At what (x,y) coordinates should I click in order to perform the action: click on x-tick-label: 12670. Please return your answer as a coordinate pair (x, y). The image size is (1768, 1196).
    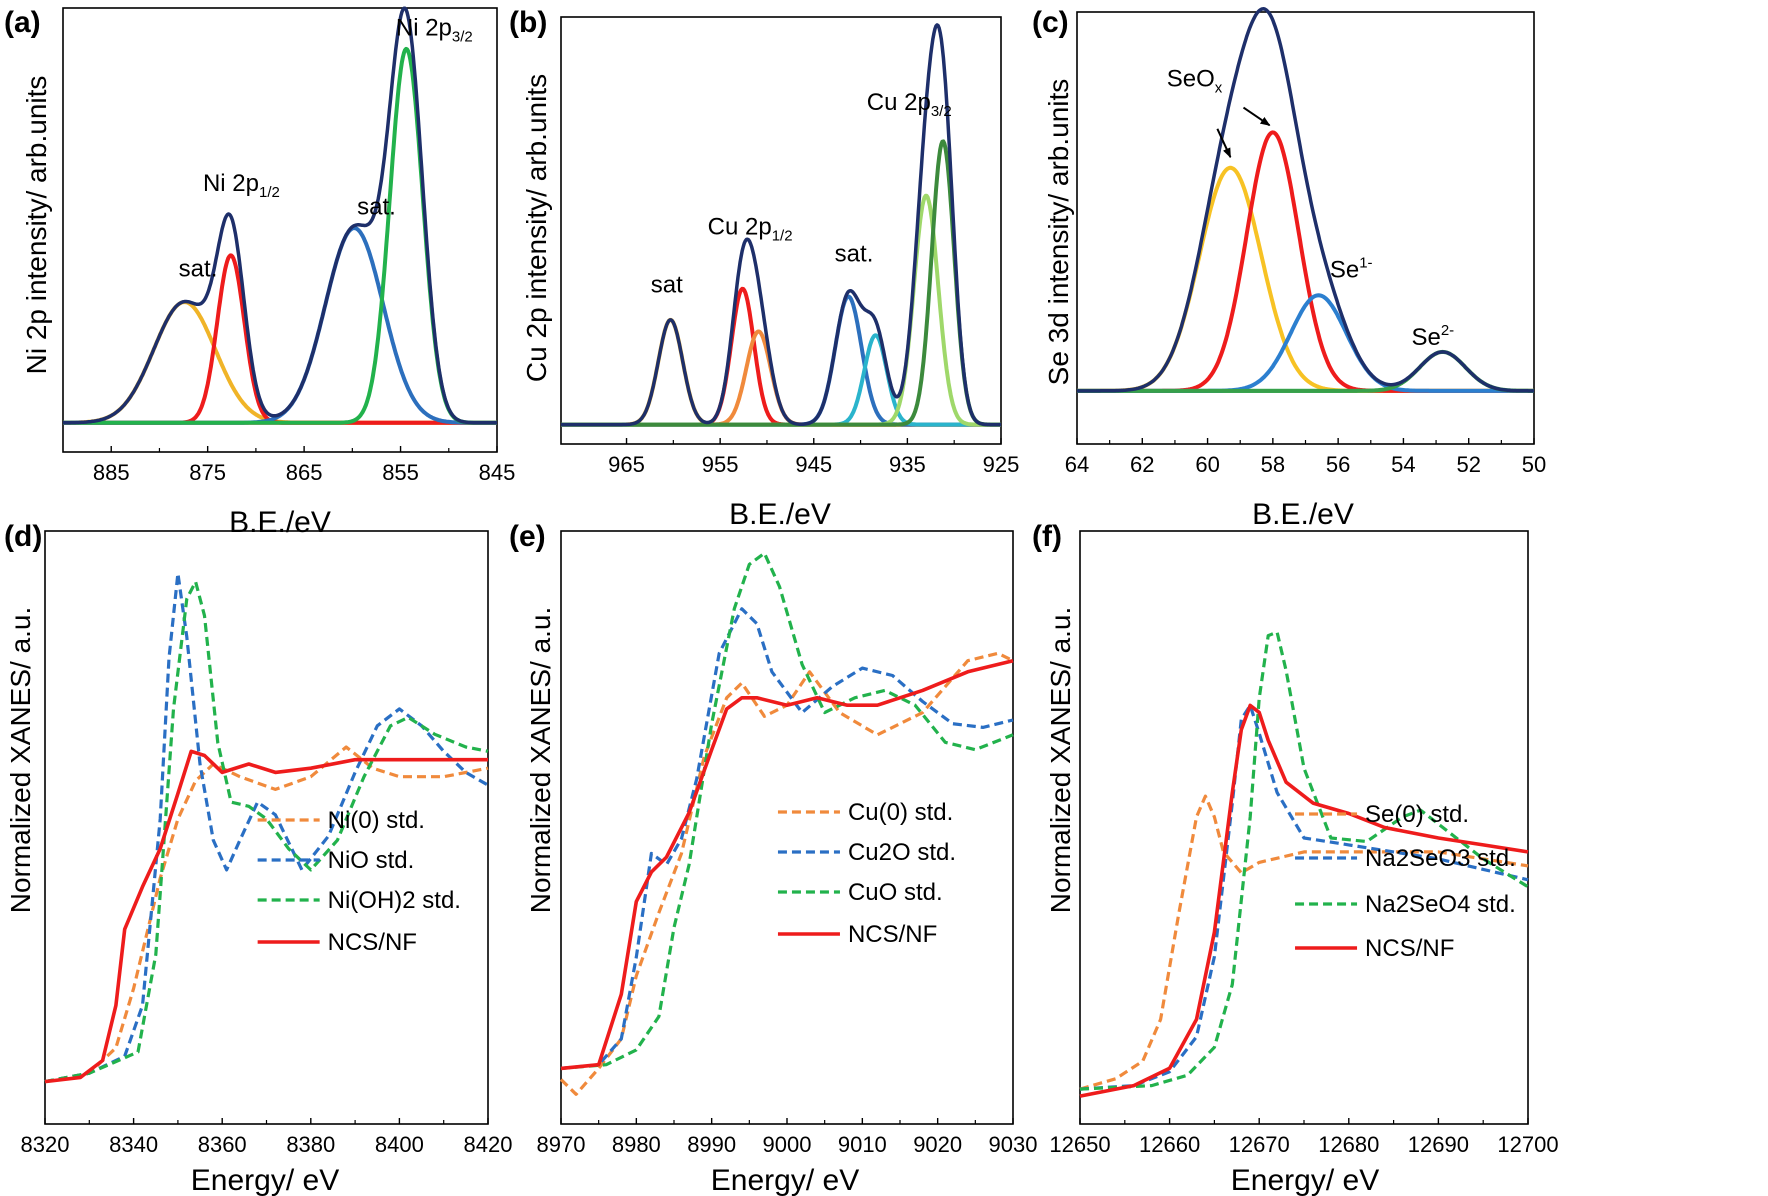
    Looking at the image, I should click on (1259, 1144).